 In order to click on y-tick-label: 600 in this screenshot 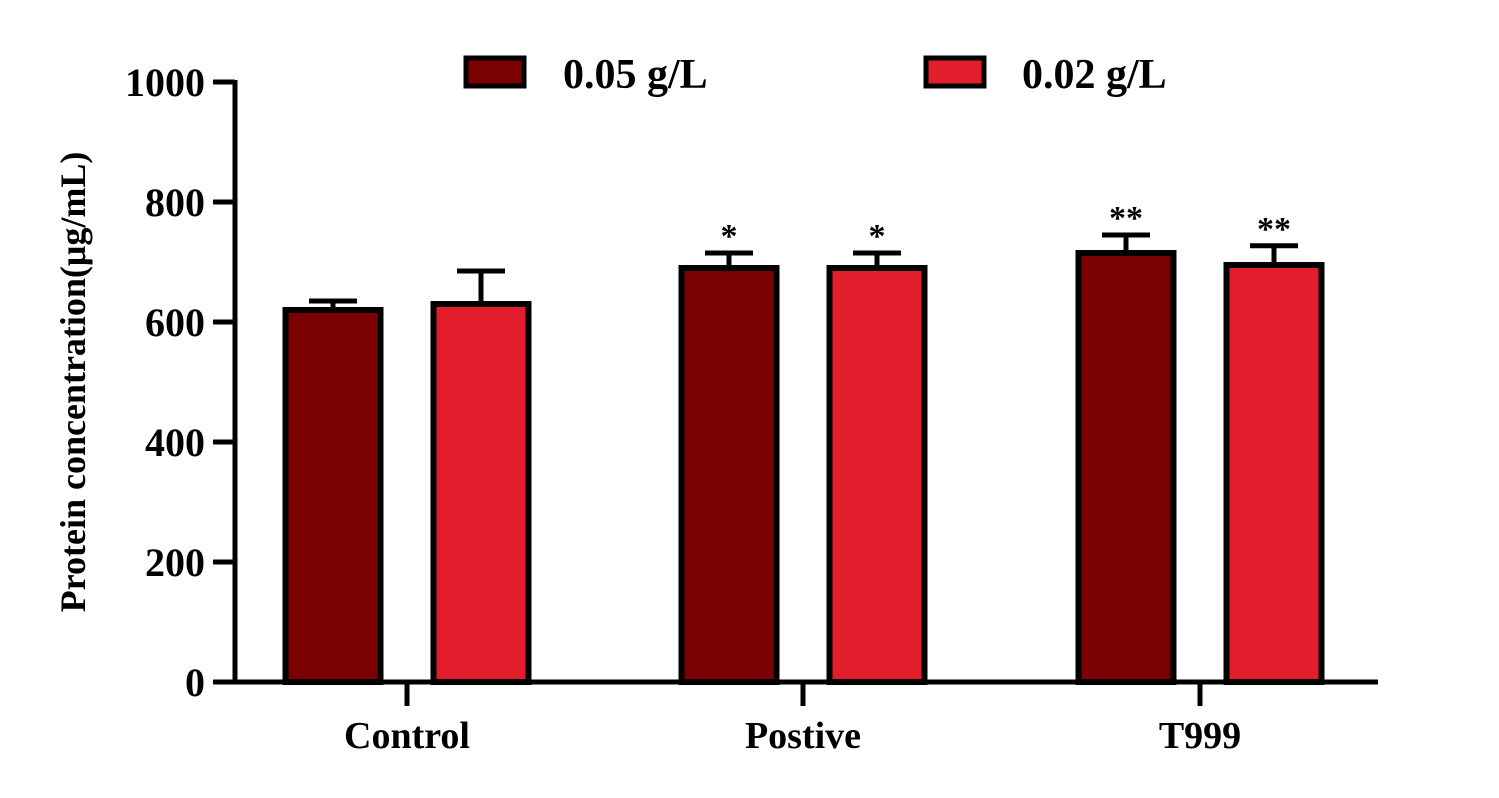, I will do `click(175, 322)`.